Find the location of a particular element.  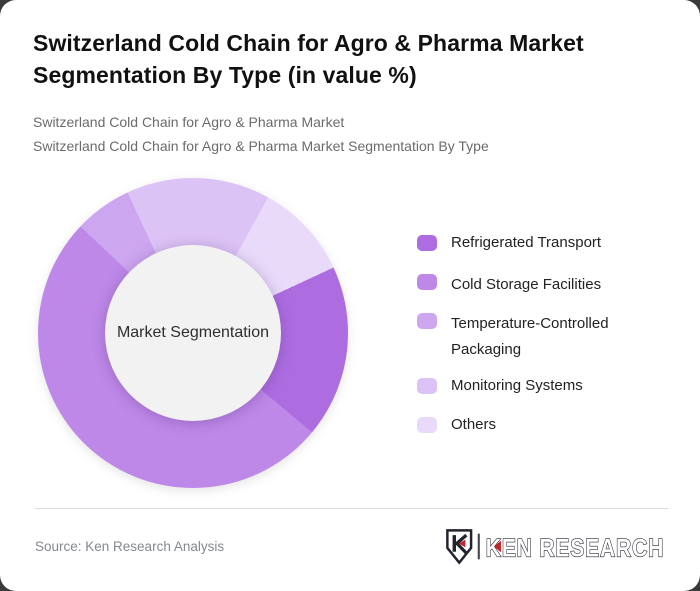

footer-divider is located at coordinates (351, 508).